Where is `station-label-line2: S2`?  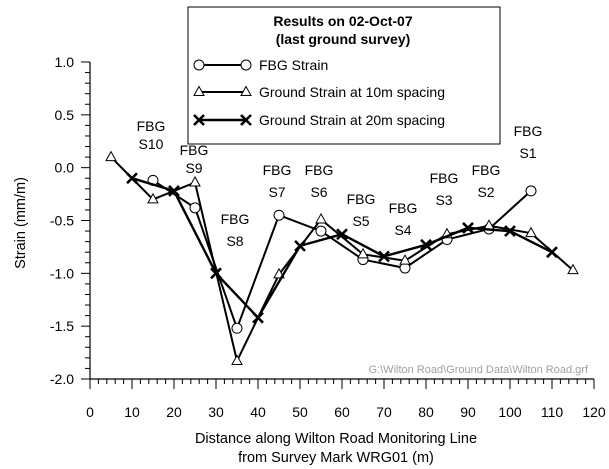
station-label-line2: S2 is located at coordinates (485, 192).